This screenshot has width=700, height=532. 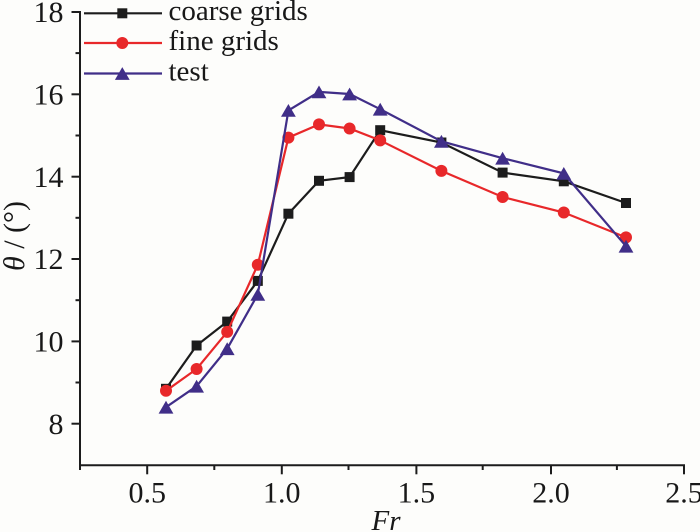 What do you see at coordinates (189, 71) in the screenshot?
I see `svg-text: test` at bounding box center [189, 71].